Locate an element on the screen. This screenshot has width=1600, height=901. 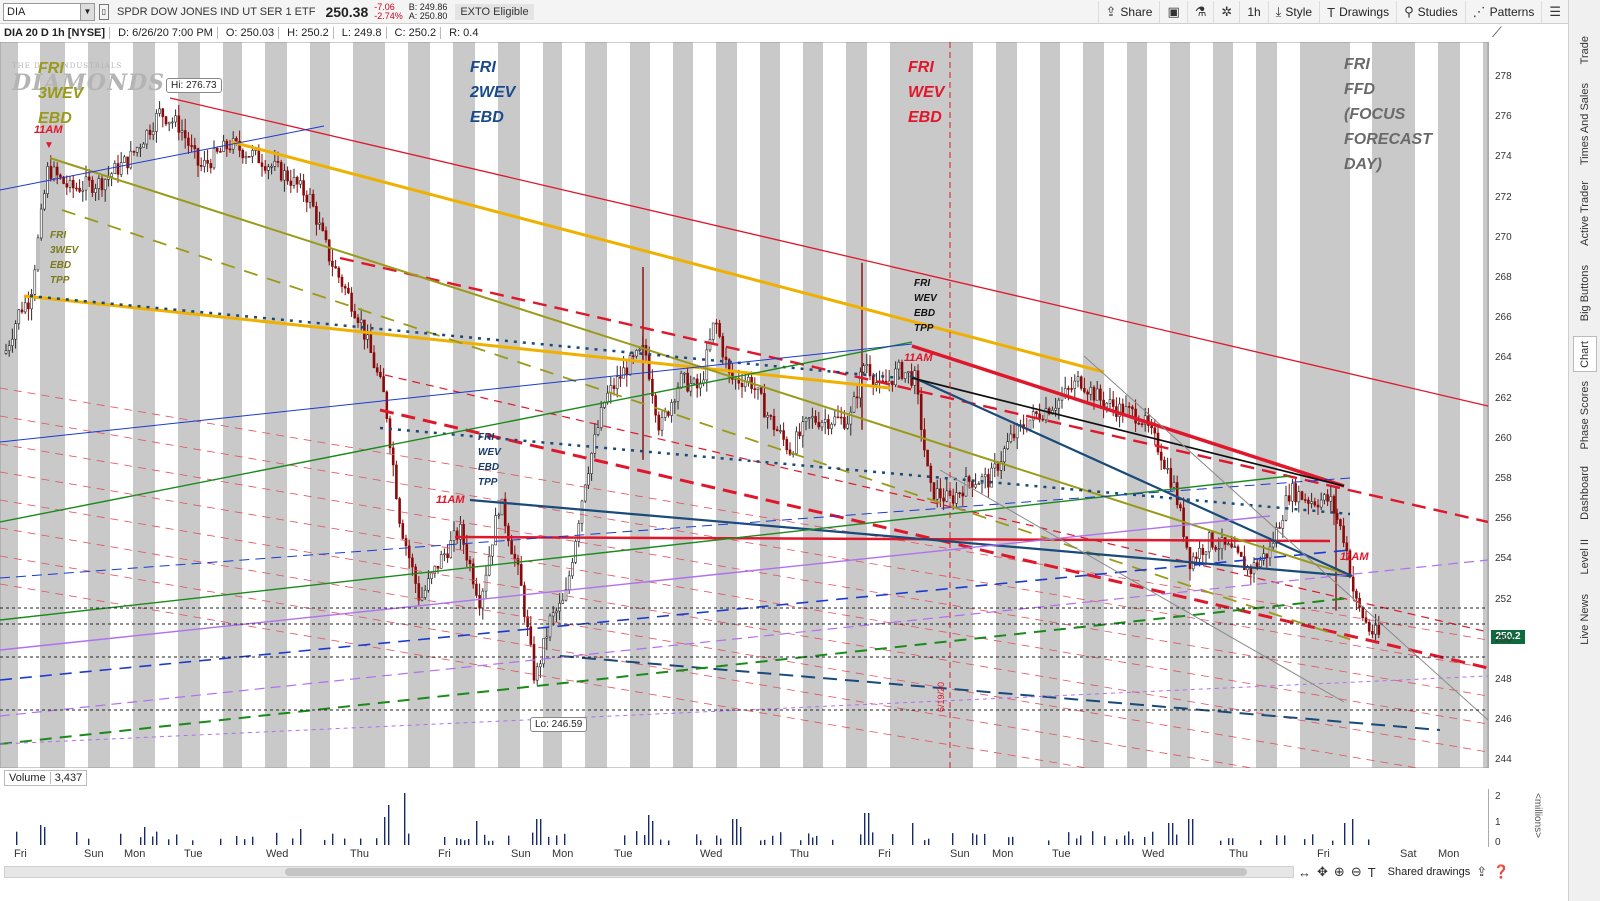
sidebar-tab-times-and-sales: Times And Sales is located at coordinates (1585, 124).